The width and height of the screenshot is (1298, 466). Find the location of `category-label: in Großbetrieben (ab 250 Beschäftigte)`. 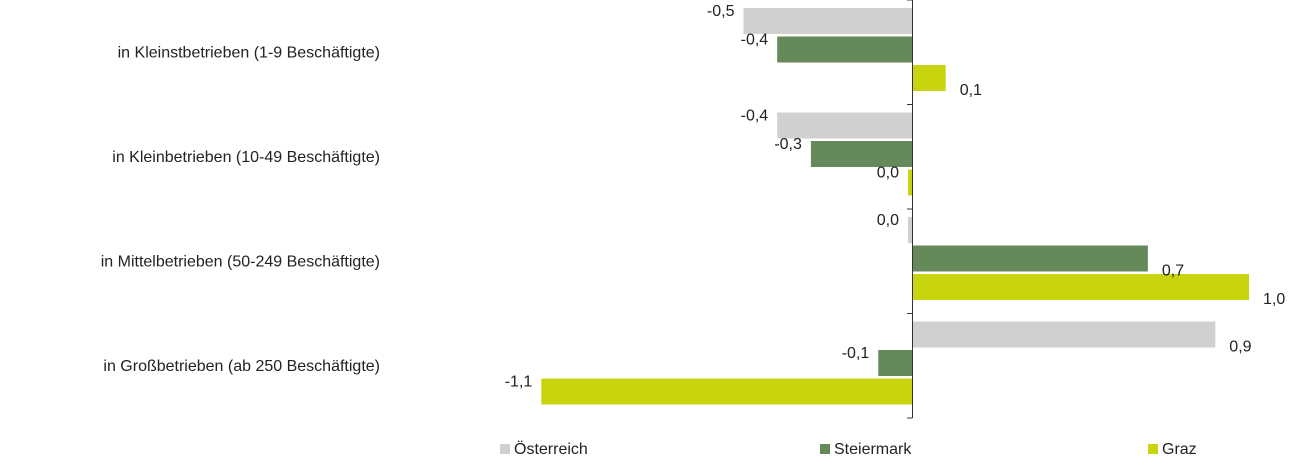

category-label: in Großbetrieben (ab 250 Beschäftigte) is located at coordinates (241, 366).